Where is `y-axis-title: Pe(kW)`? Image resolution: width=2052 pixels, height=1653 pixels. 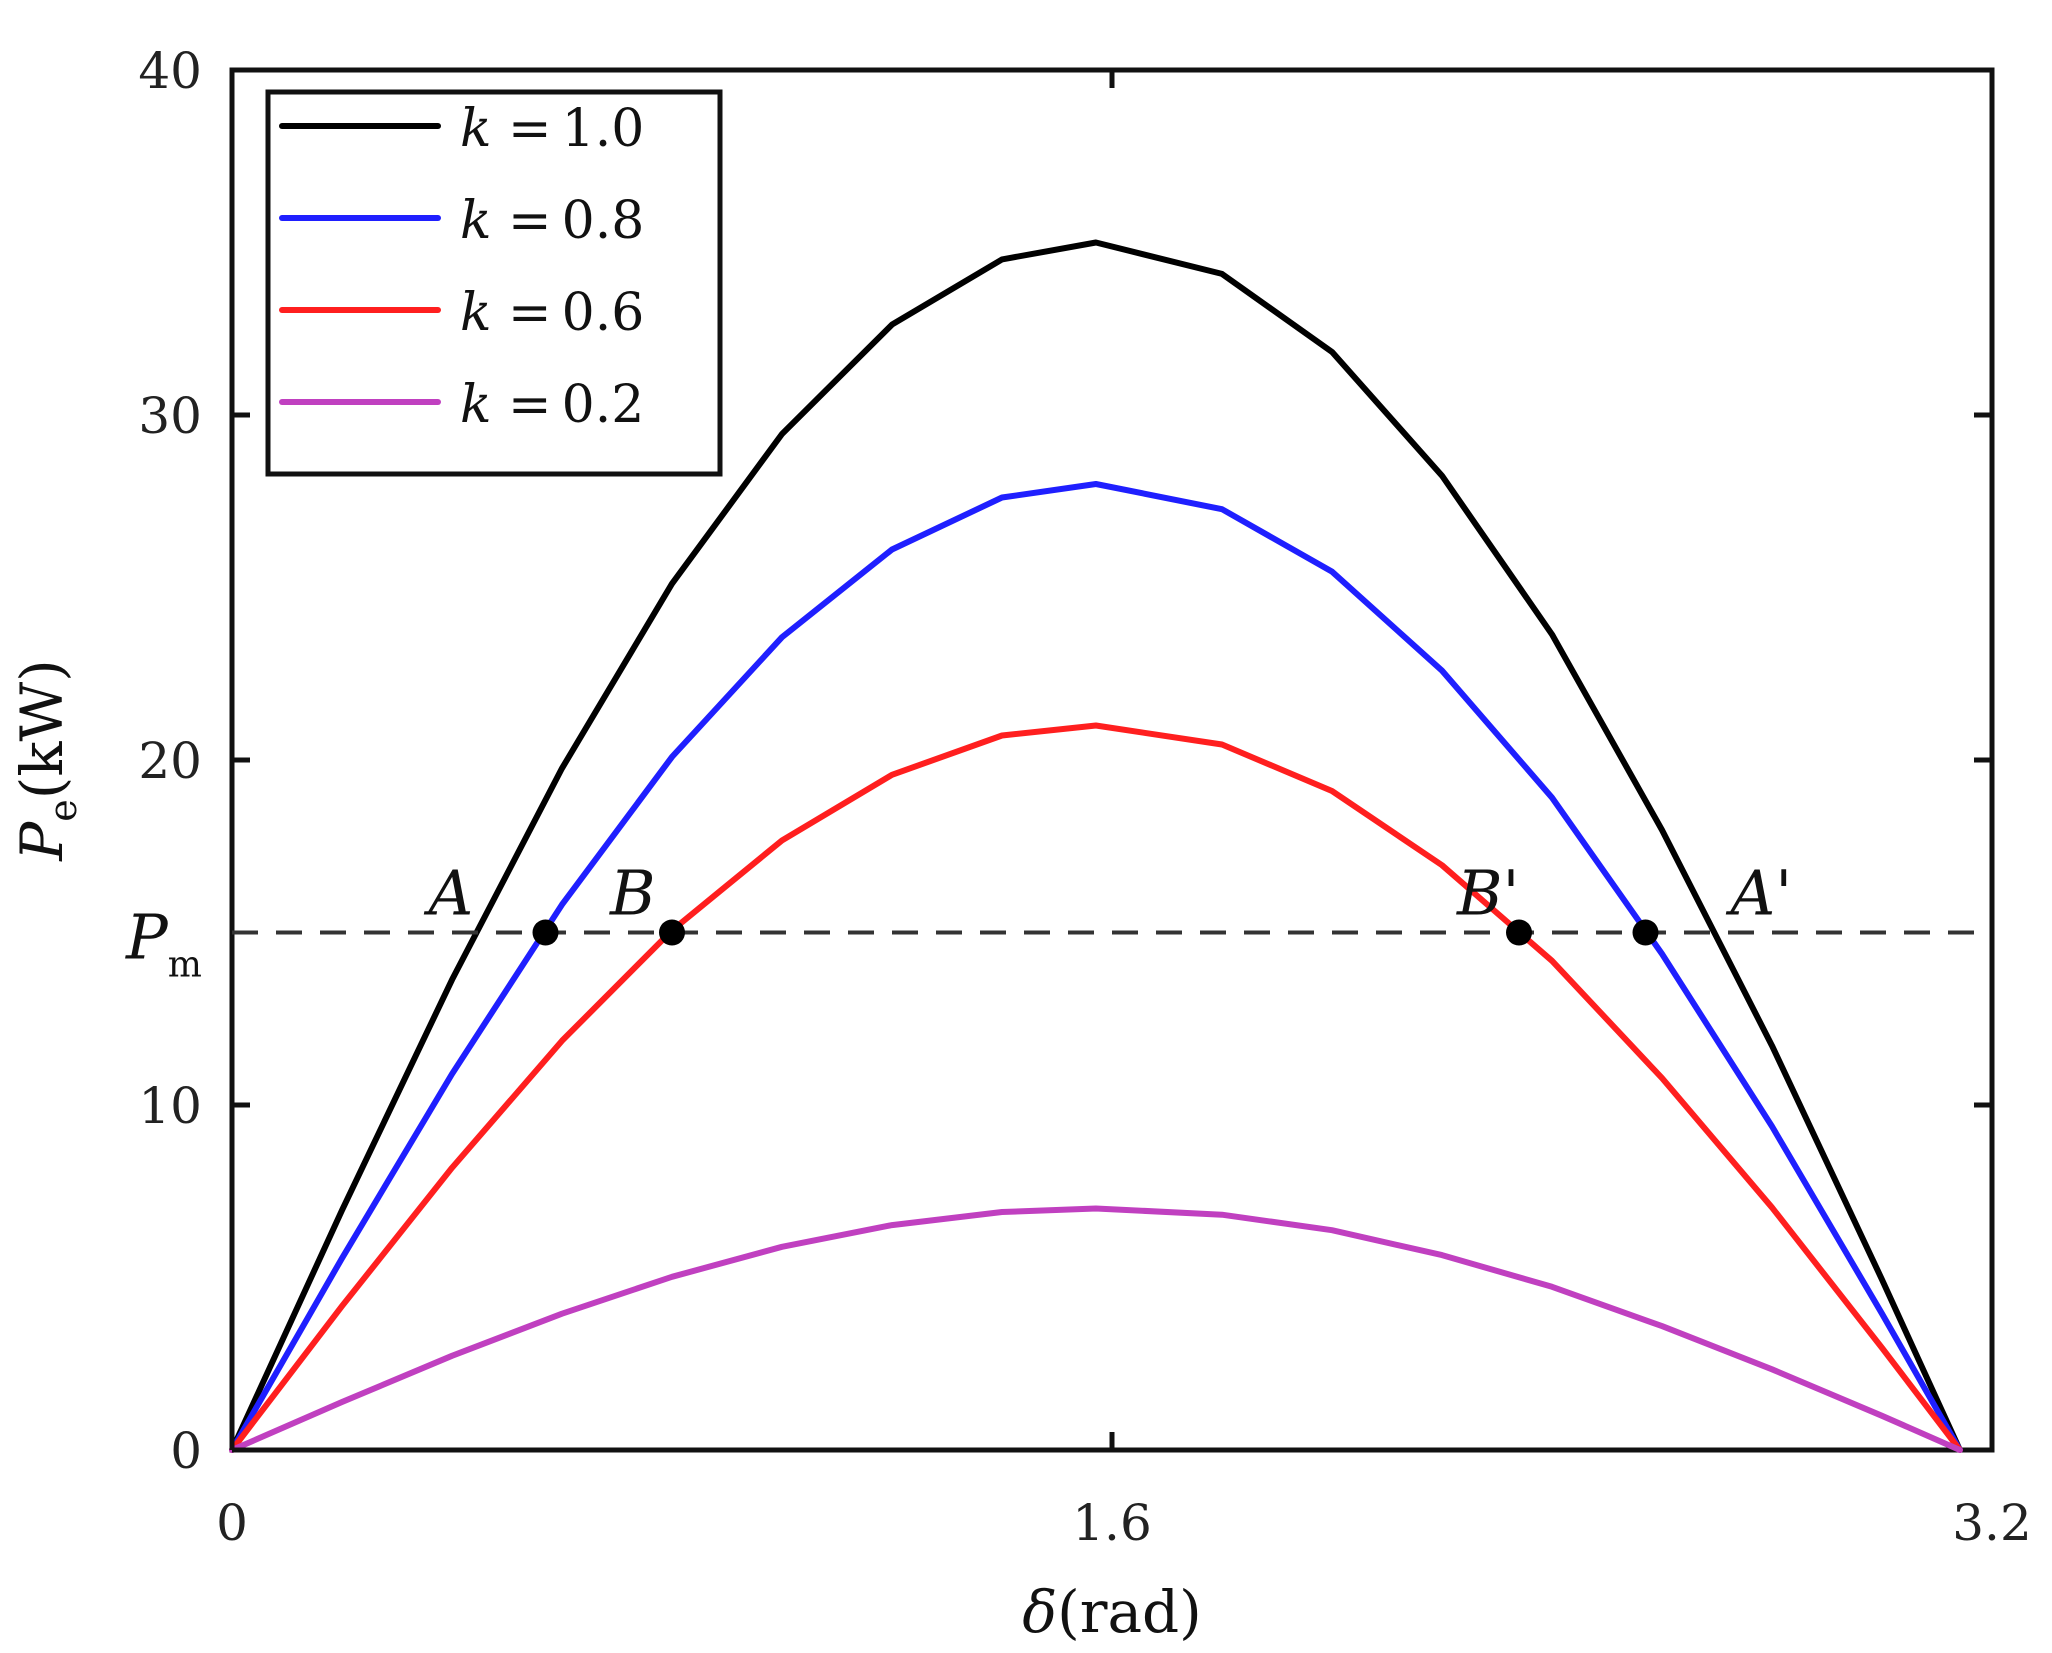
y-axis-title: Pe(kW) is located at coordinates (46, 760).